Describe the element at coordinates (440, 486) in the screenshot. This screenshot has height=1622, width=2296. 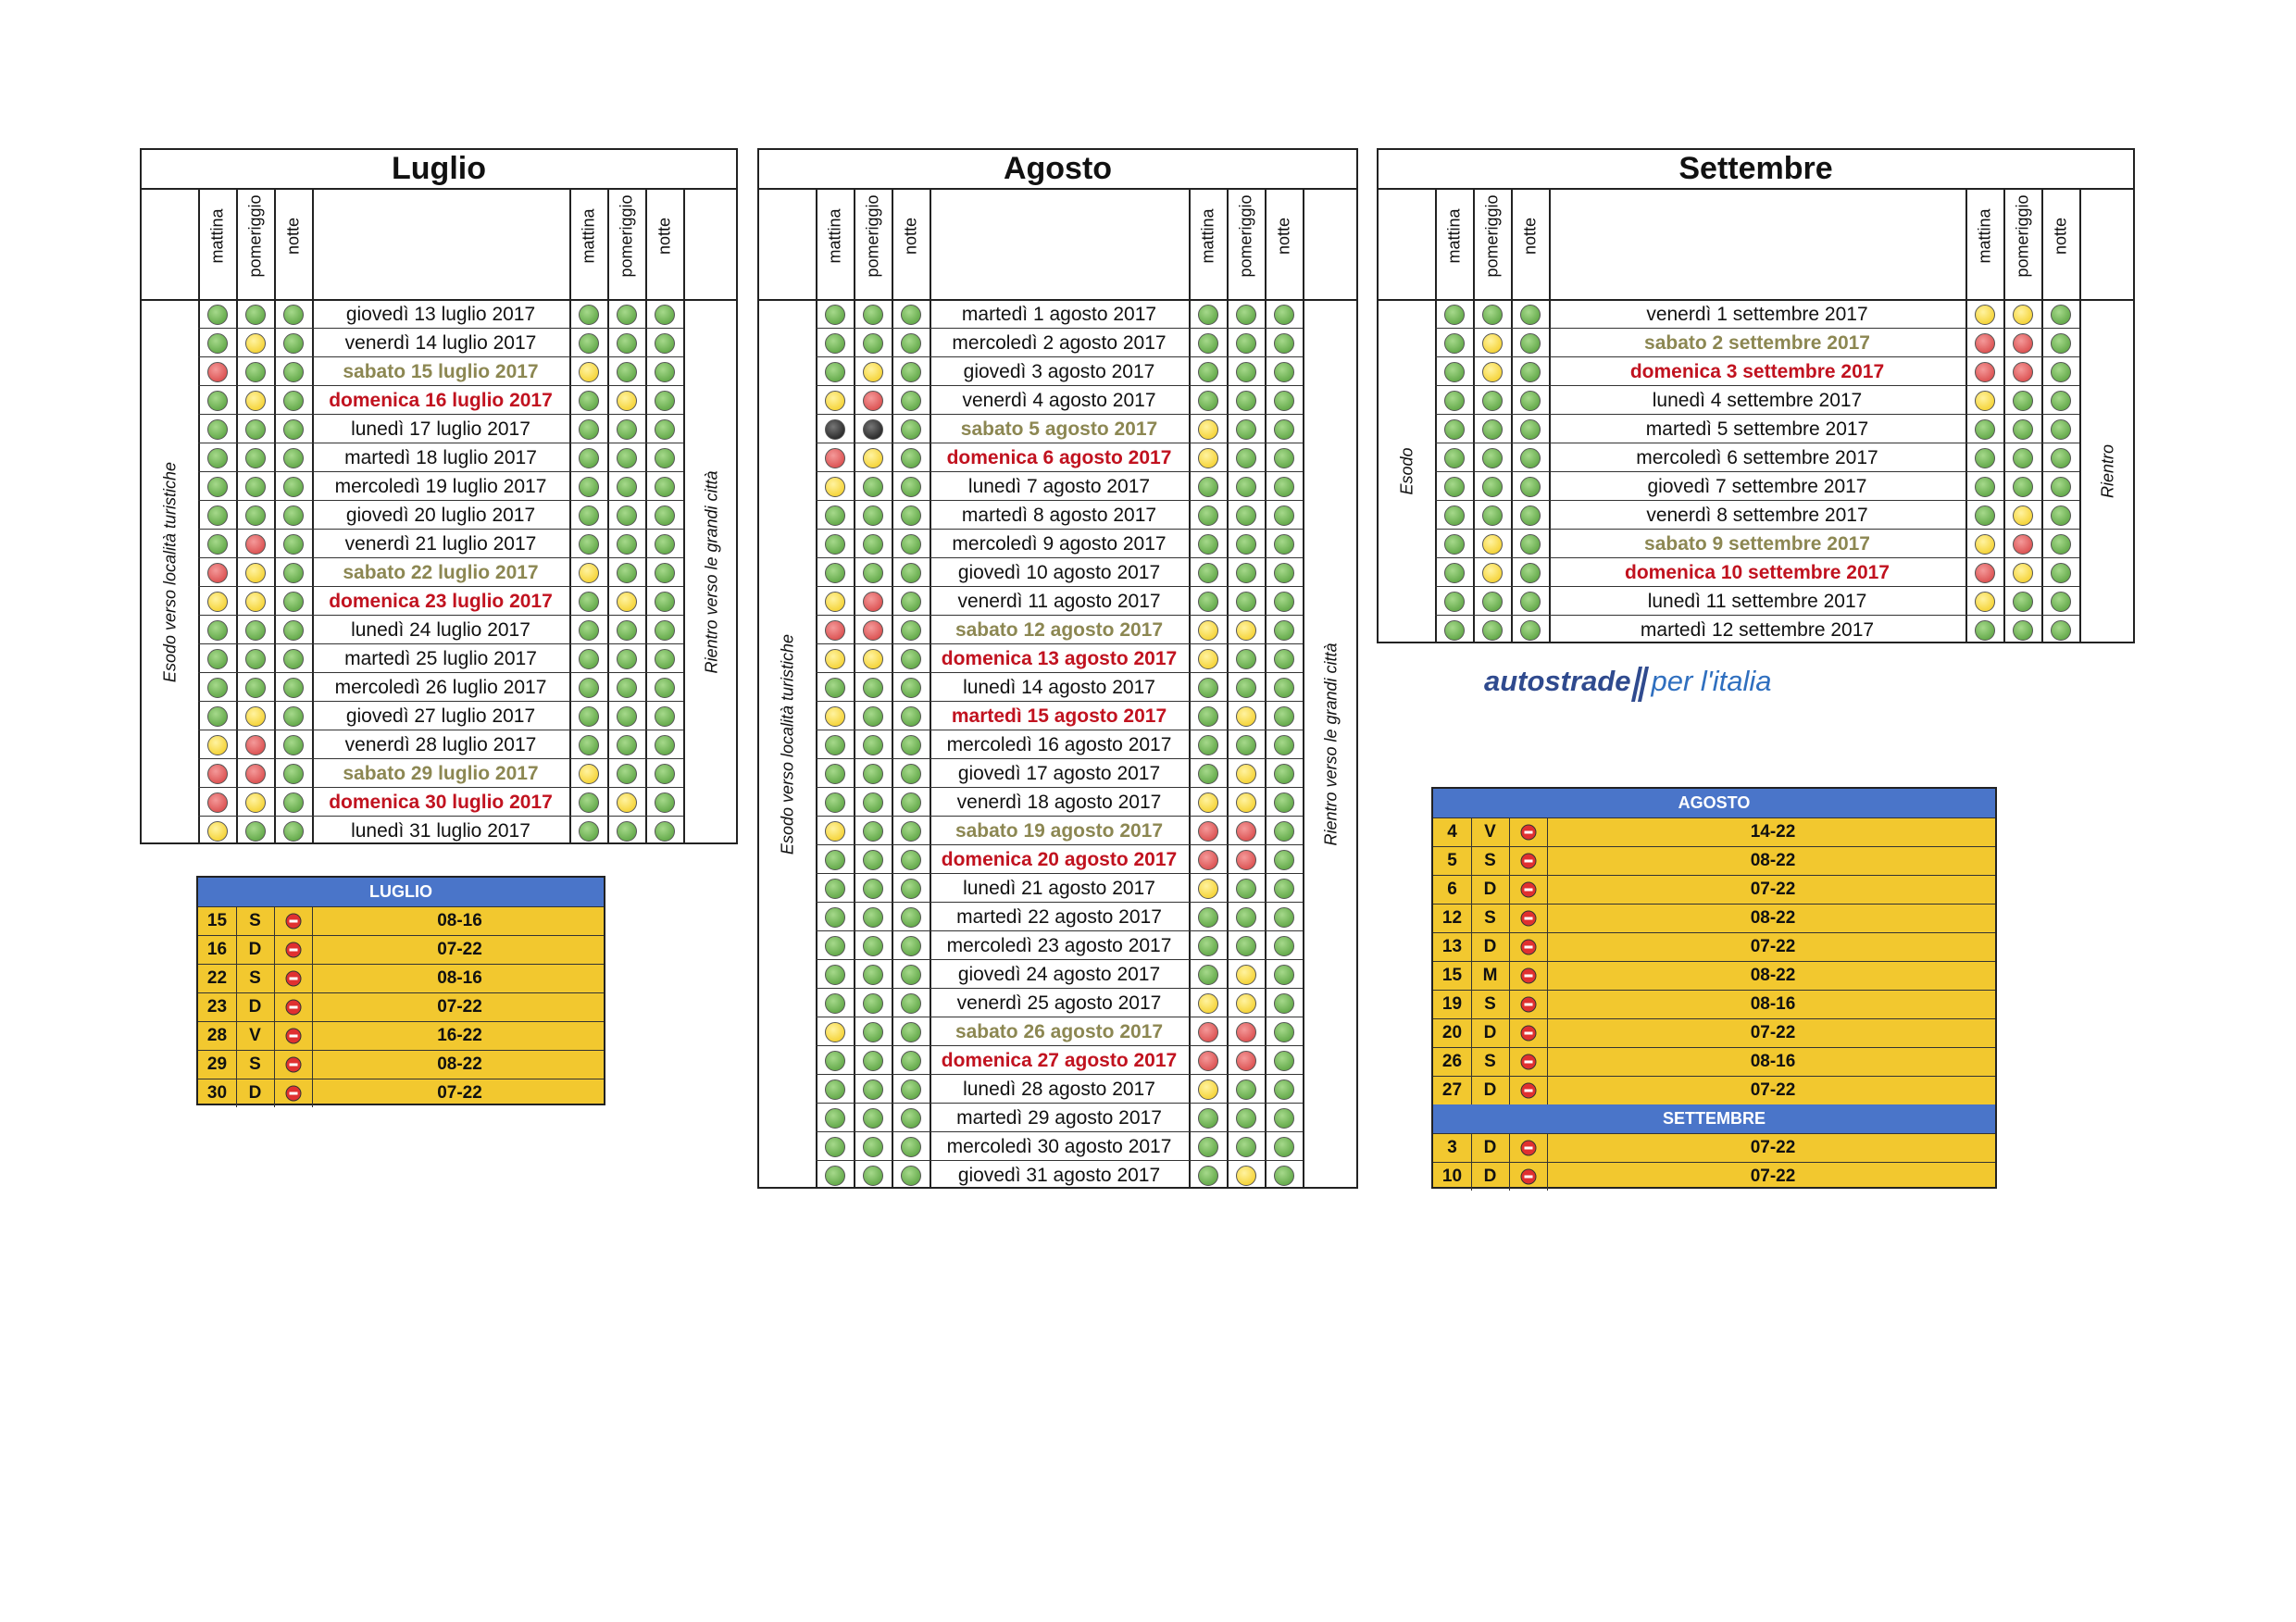
I see `date-label: mercoledì 19 luglio 2017` at that location.